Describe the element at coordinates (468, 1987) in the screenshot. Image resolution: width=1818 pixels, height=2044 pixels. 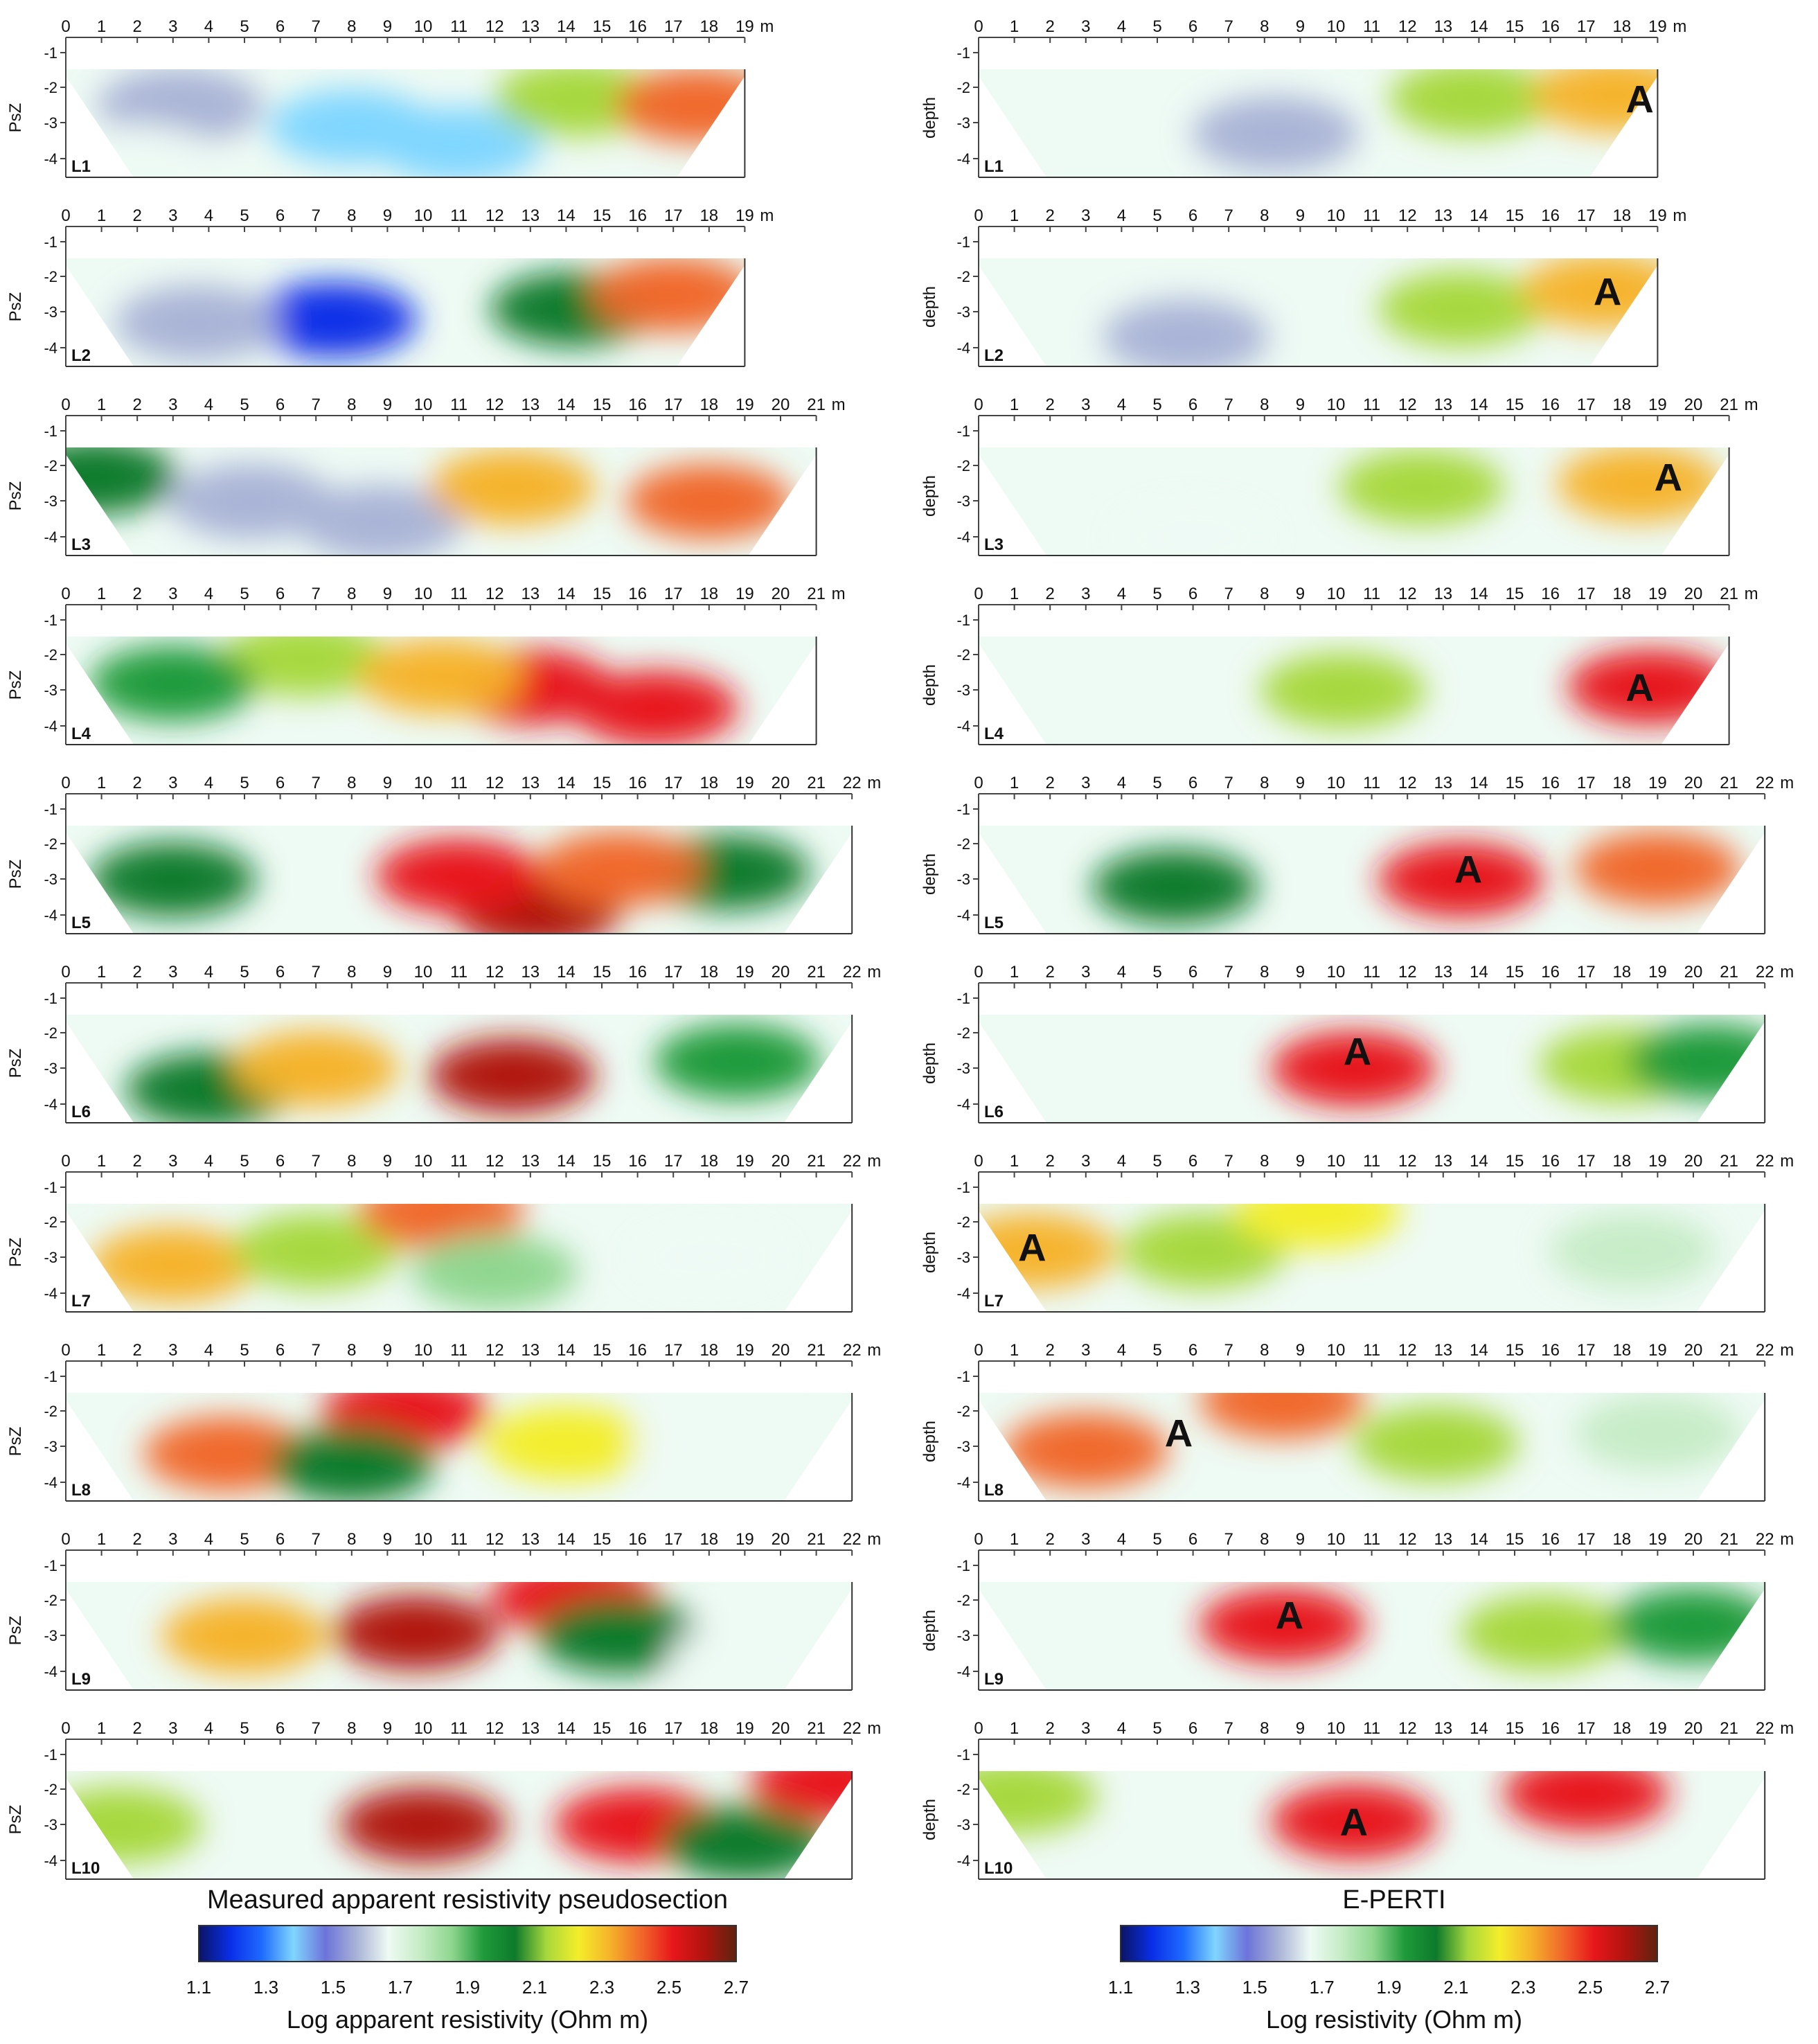
I see `colorbar-tick-label: 1.9` at that location.